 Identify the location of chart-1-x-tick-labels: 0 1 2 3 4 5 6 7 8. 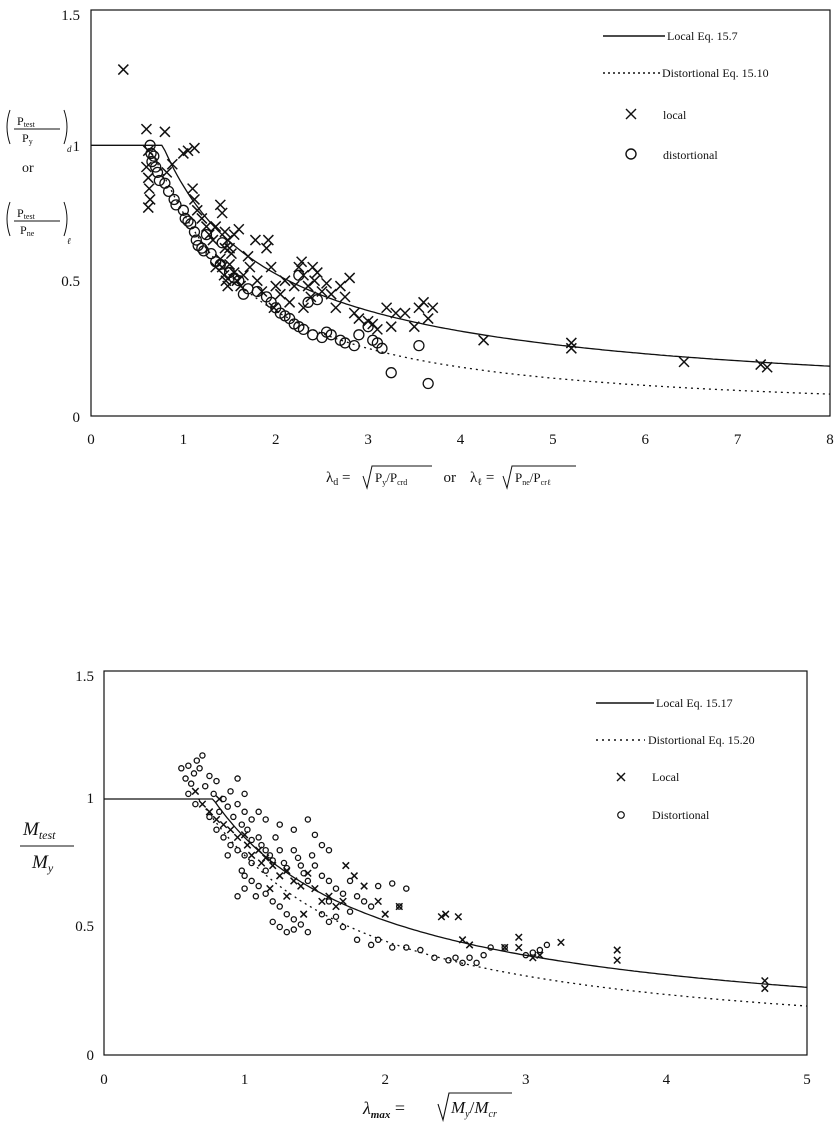
(460, 440).